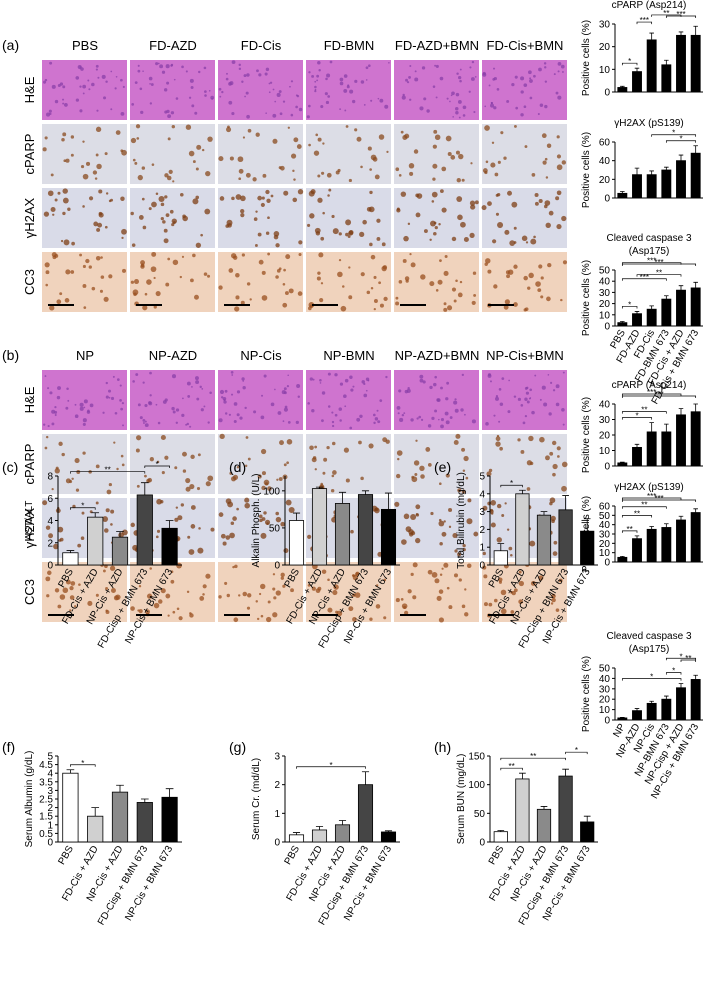  What do you see at coordinates (605, 525) in the screenshot?
I see `y-tick-label: 40` at bounding box center [605, 525].